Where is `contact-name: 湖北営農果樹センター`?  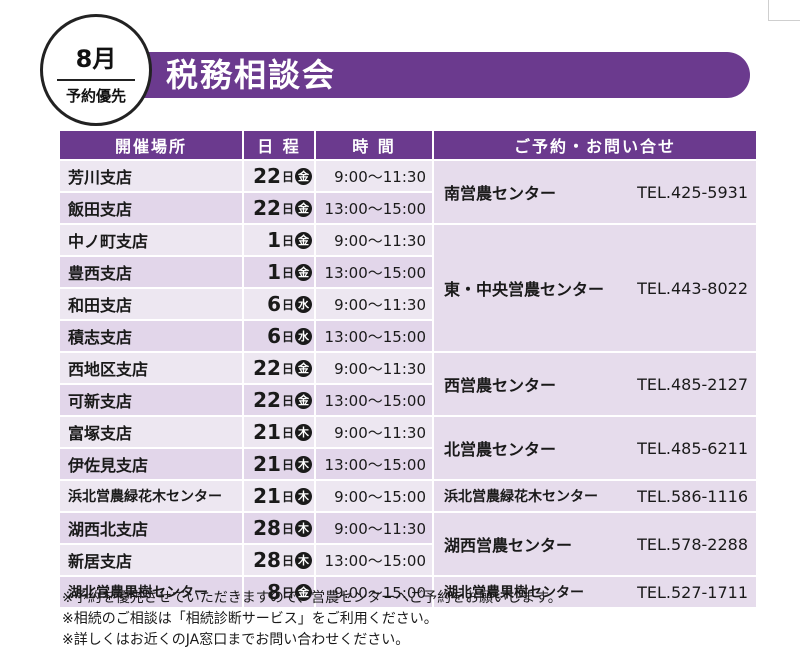
contact-name: 湖北営農果樹センター is located at coordinates (514, 593).